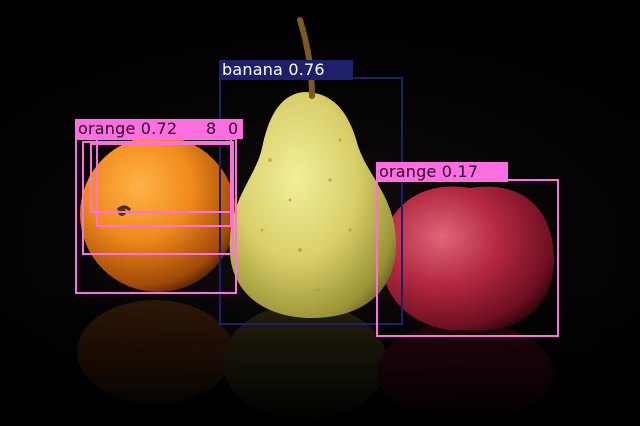 The width and height of the screenshot is (640, 426). What do you see at coordinates (139, 129) in the screenshot?
I see `detection-label-orange: orange 0.72` at bounding box center [139, 129].